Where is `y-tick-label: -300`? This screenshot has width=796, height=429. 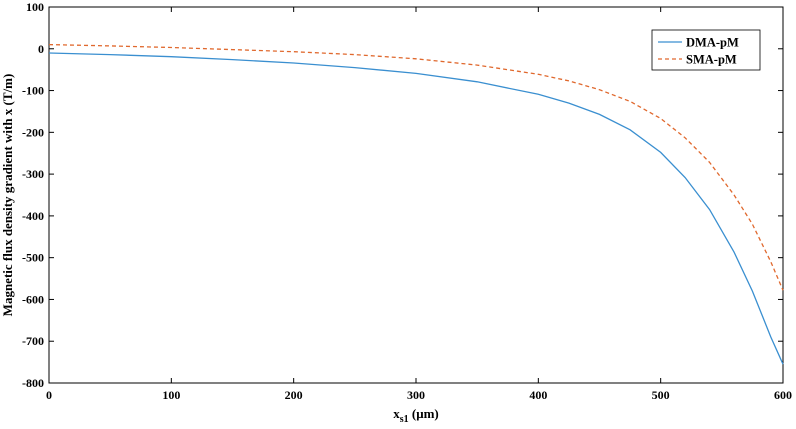
y-tick-label: -300 is located at coordinates (33, 174).